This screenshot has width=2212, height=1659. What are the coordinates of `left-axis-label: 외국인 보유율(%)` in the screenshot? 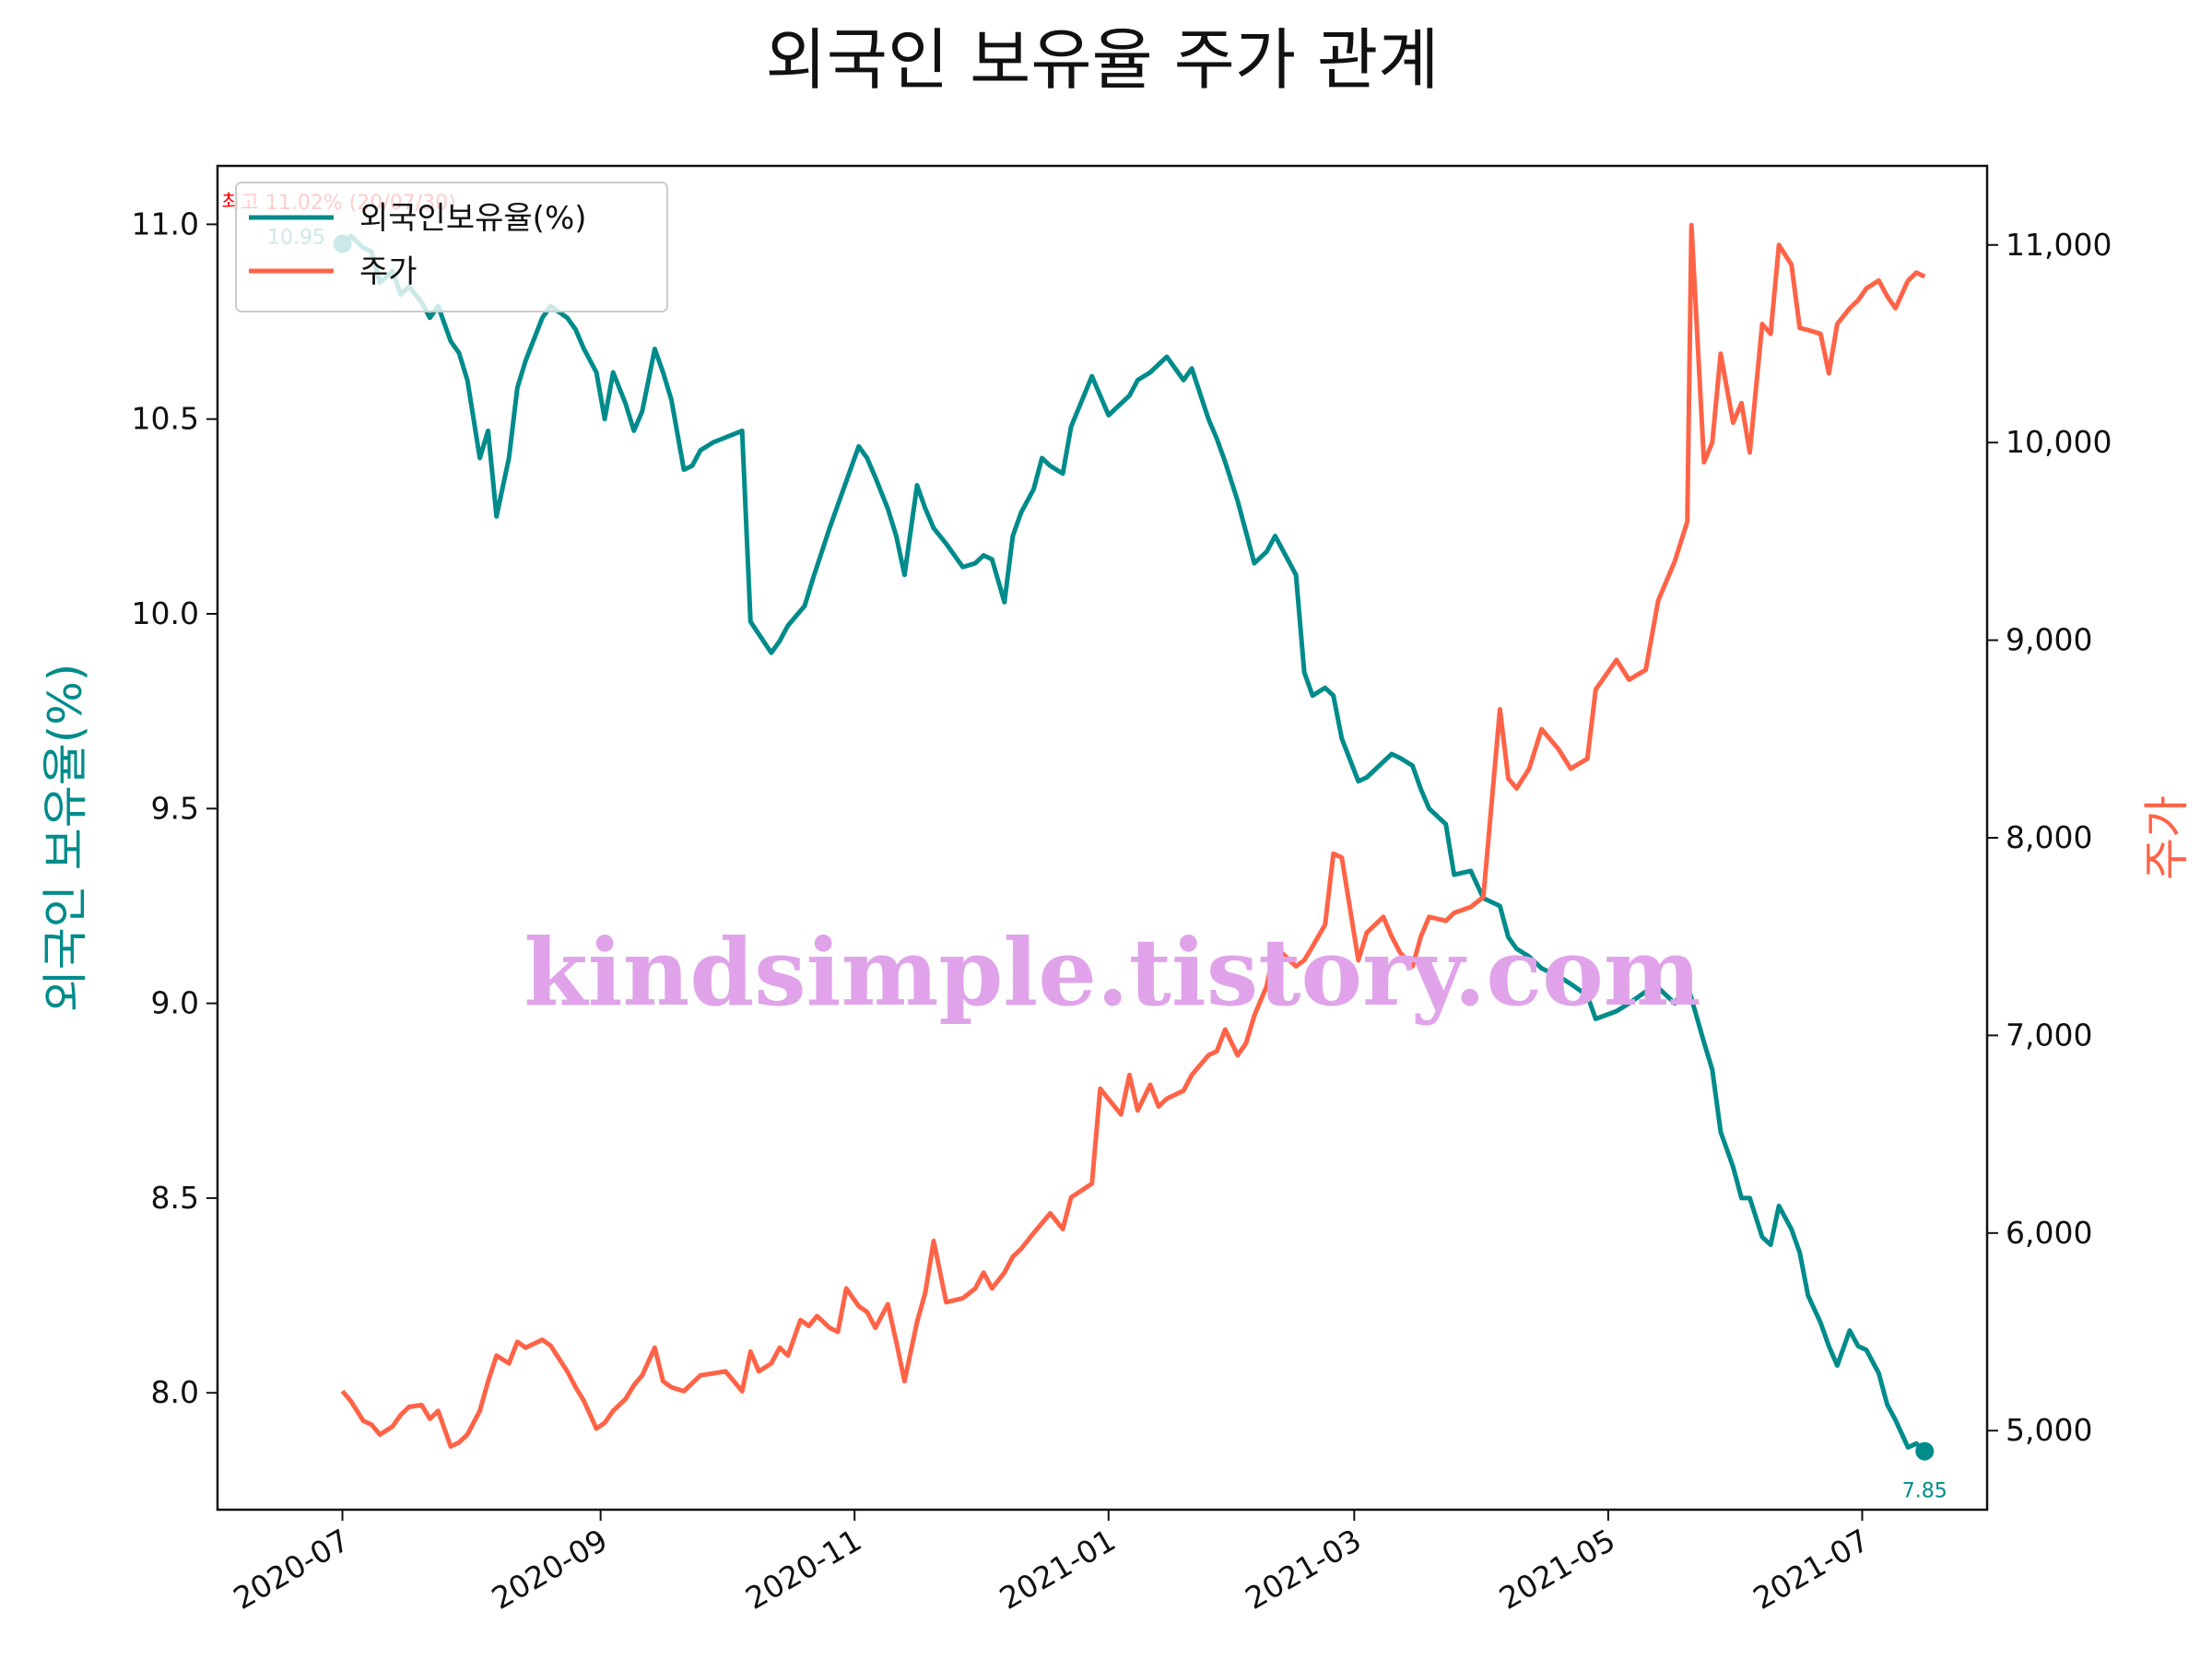 It's located at (65, 838).